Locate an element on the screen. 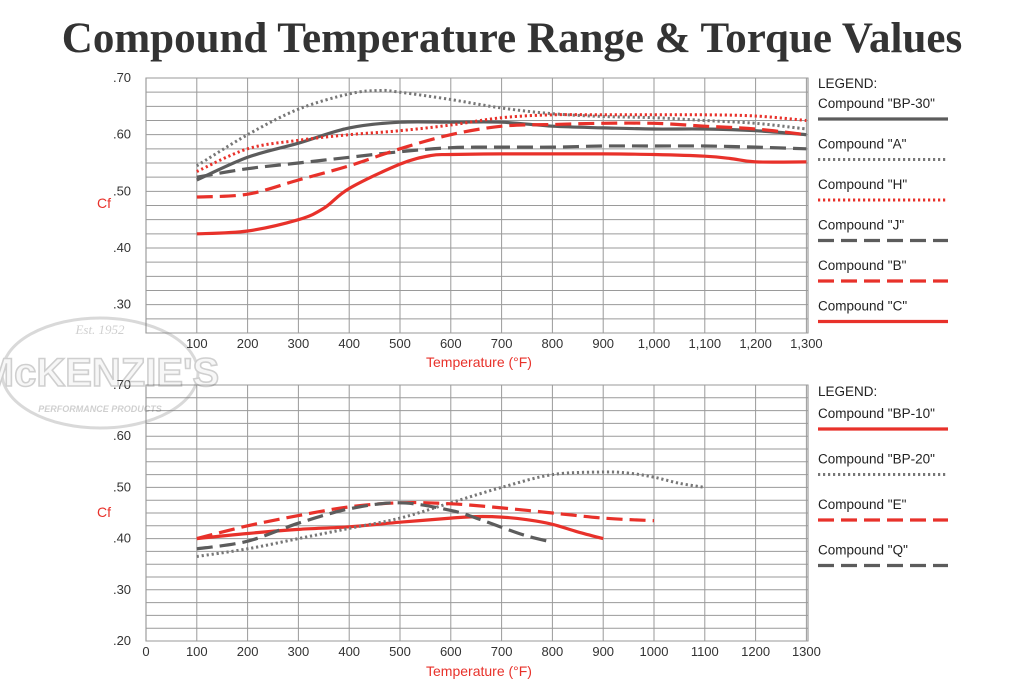 The width and height of the screenshot is (1024, 683). legend-entry-label: Compound "BP-10" is located at coordinates (876, 413).